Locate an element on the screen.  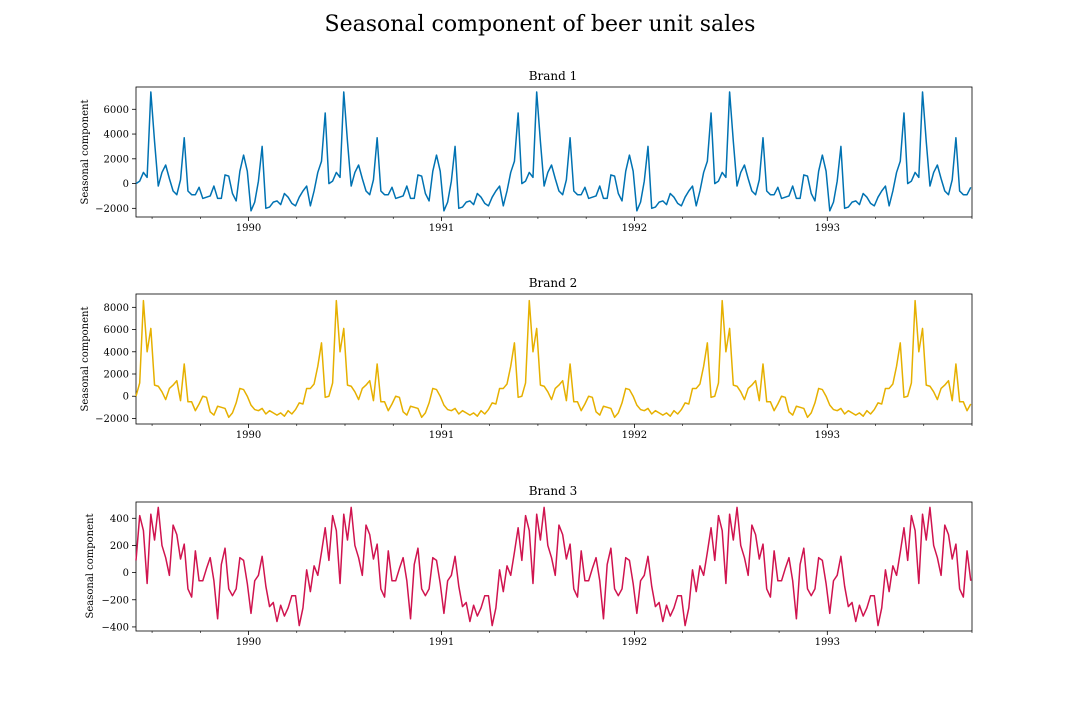
brand-2-ylabel: Seasonal component is located at coordinates (85, 358).